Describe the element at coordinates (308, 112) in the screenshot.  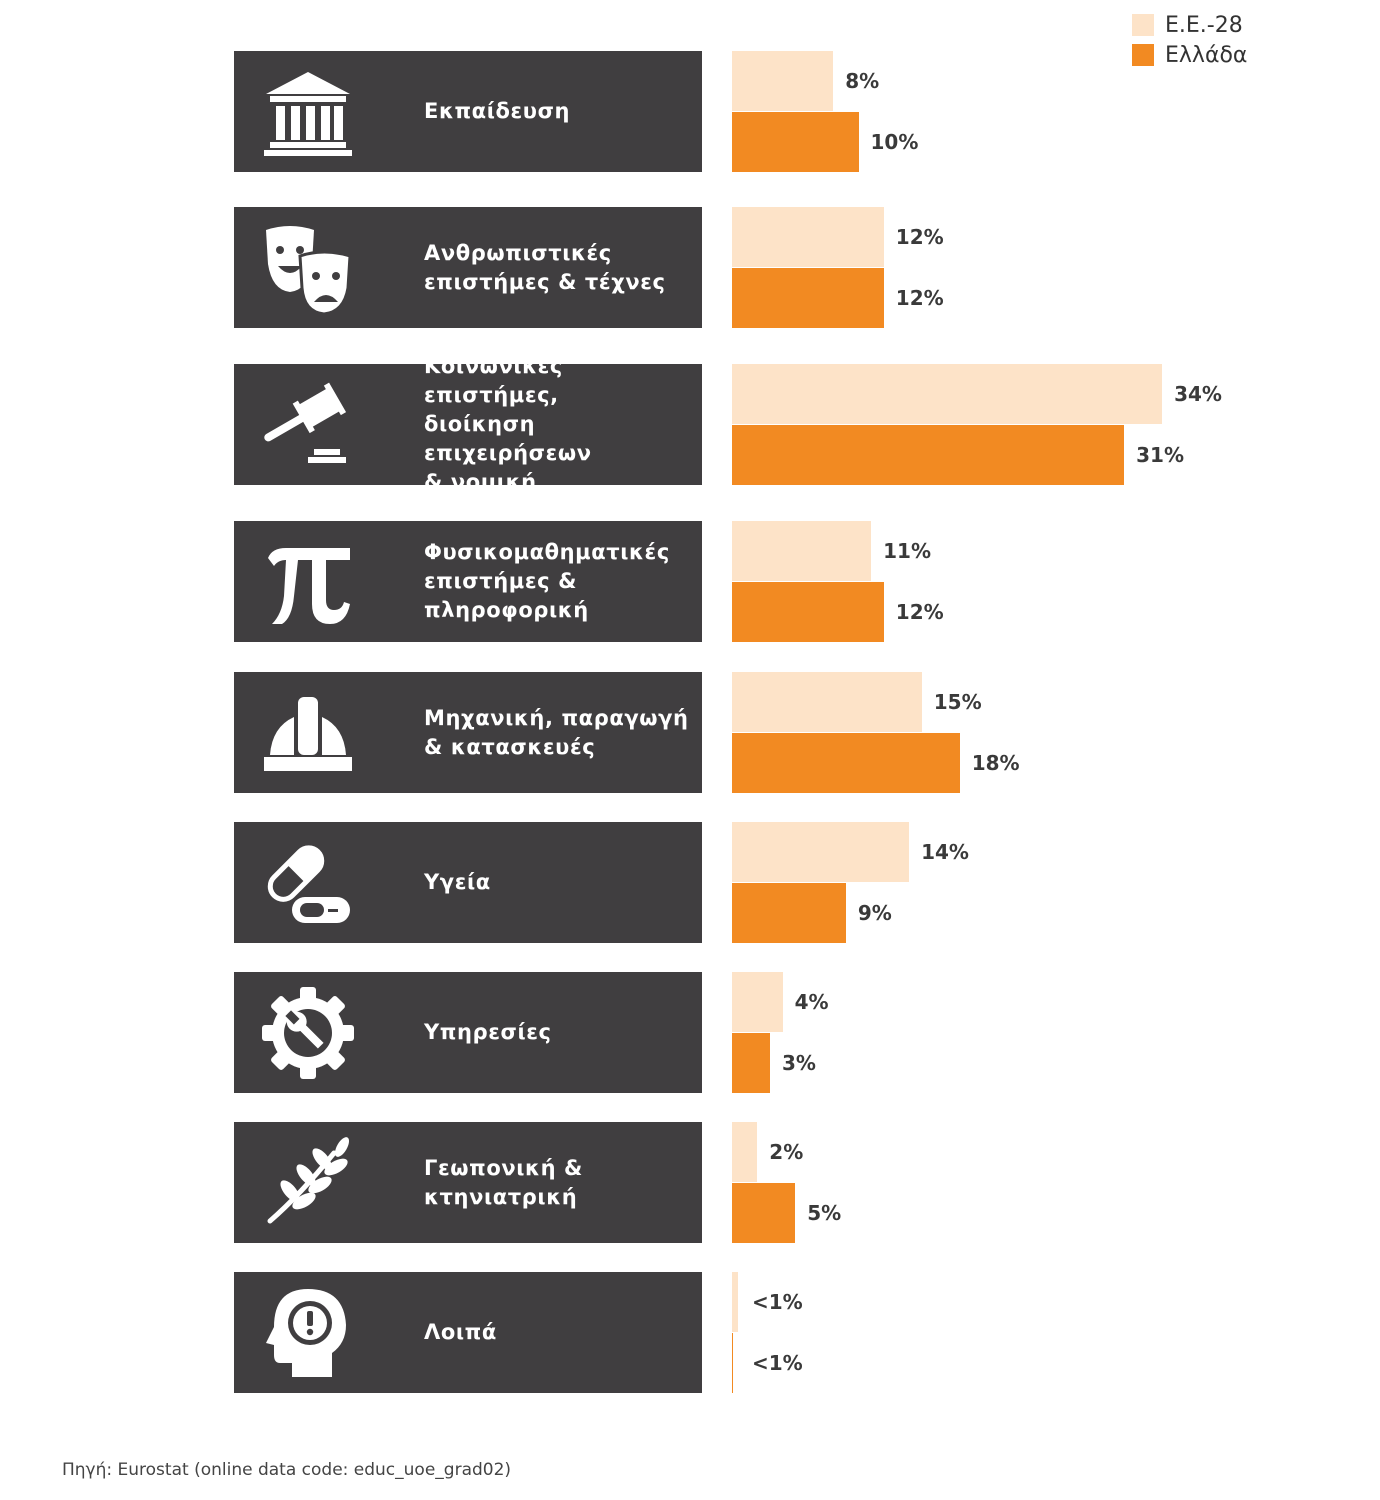
I see `building-columns-icon` at that location.